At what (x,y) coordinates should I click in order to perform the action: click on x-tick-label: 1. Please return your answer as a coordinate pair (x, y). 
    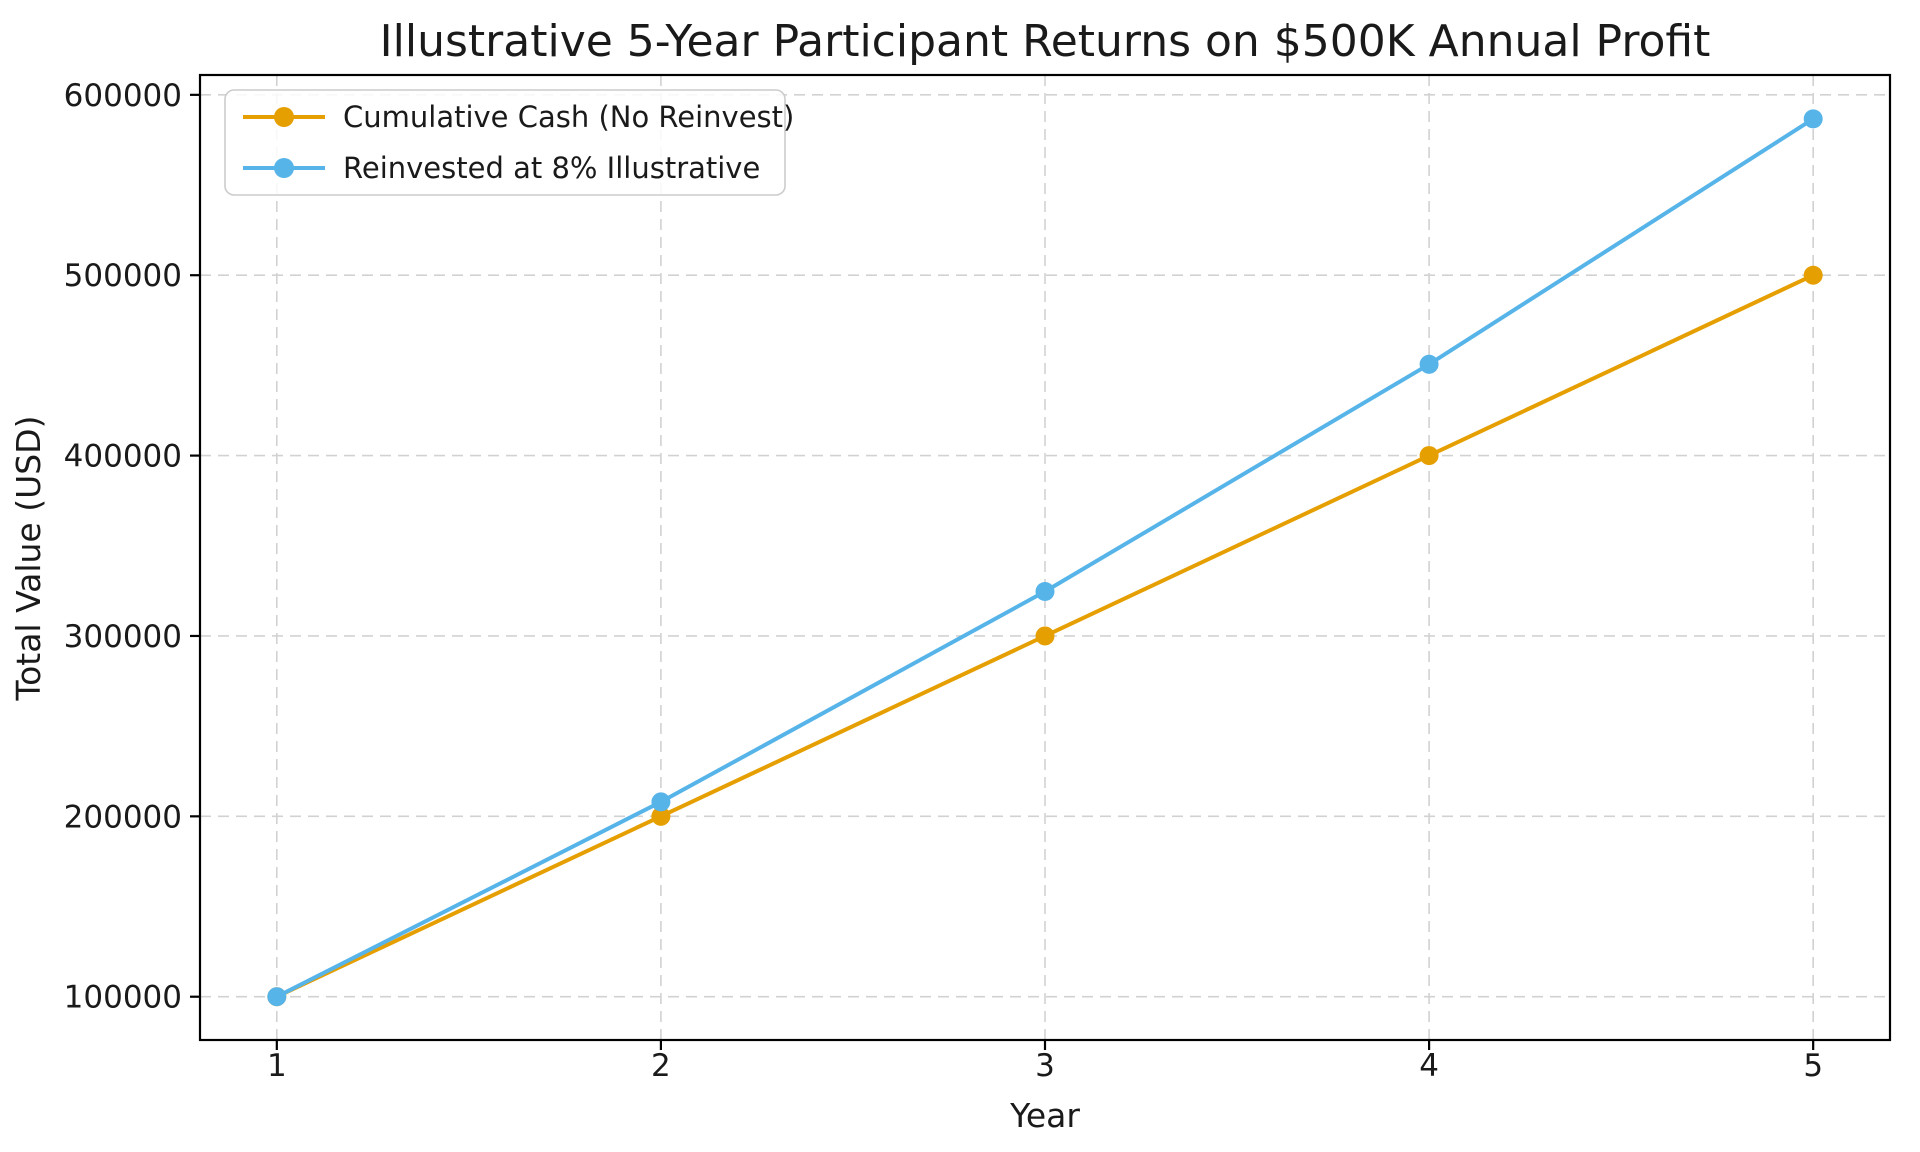
    Looking at the image, I should click on (277, 1066).